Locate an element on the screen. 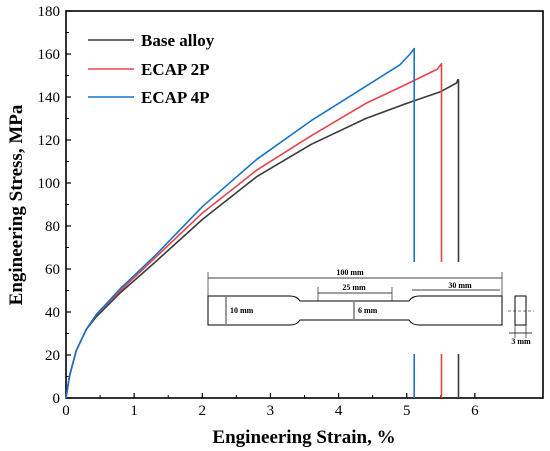  dim-label-grip: 30 mm is located at coordinates (460, 285).